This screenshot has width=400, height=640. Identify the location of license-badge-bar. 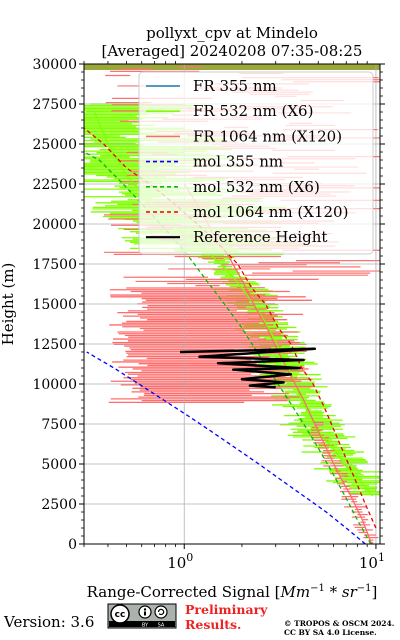
(142, 624).